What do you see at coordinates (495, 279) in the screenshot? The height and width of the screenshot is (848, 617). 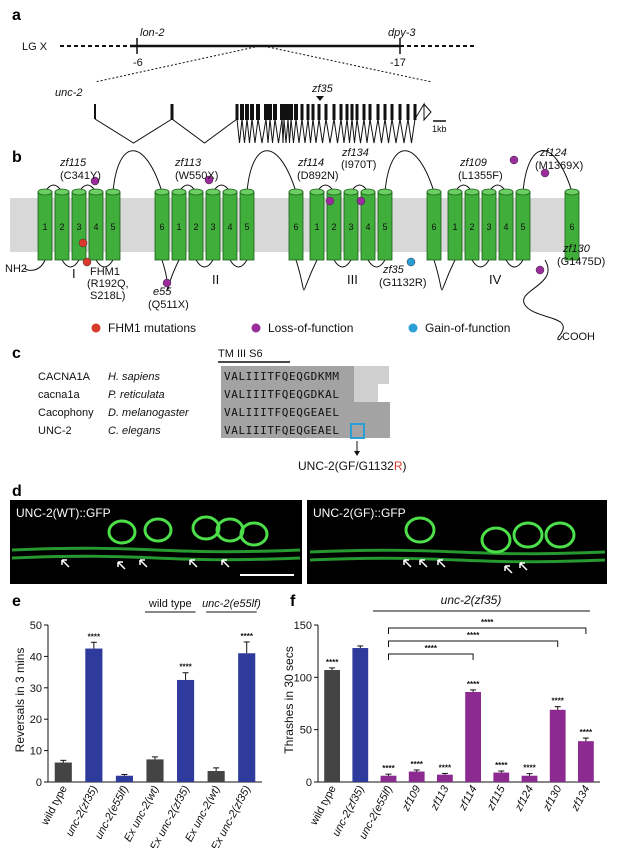 I see `domain-label-4: IV` at bounding box center [495, 279].